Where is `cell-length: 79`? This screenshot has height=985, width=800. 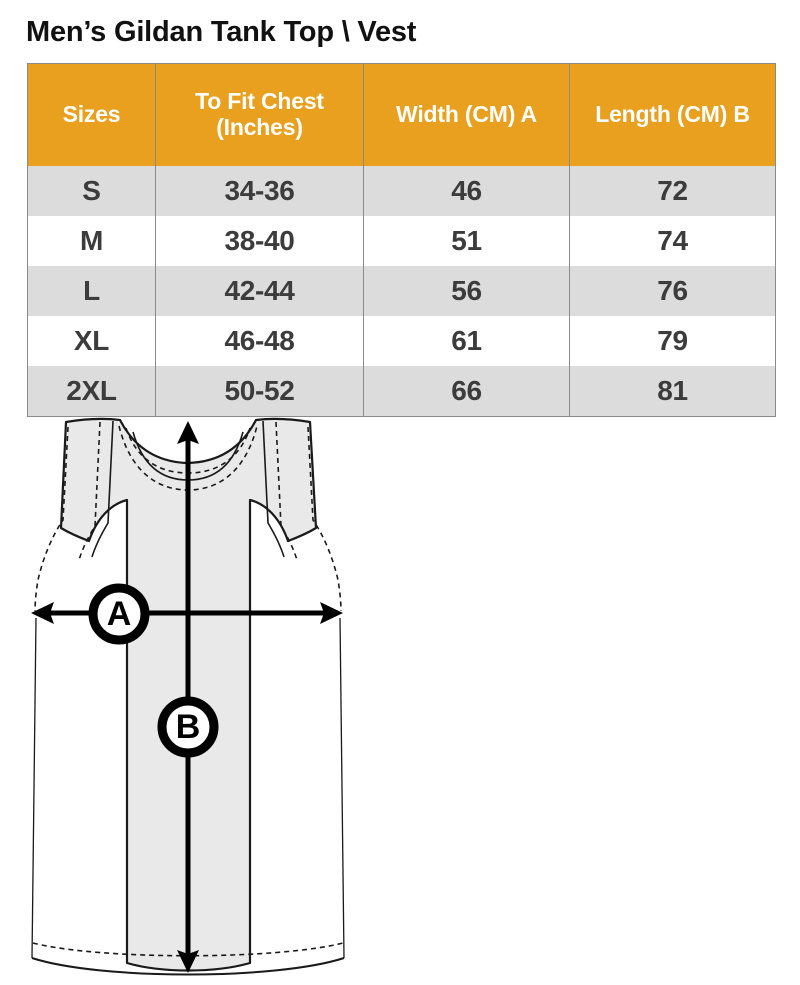 cell-length: 79 is located at coordinates (672, 341).